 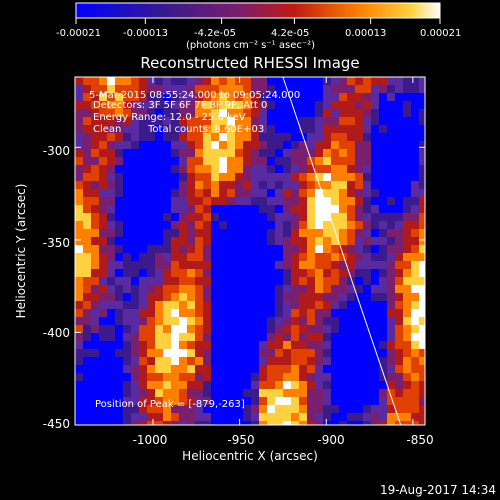 I want to click on colorbar-unit-label: (photons cm⁻² s⁻¹ asec⁻²), so click(x=250, y=45).